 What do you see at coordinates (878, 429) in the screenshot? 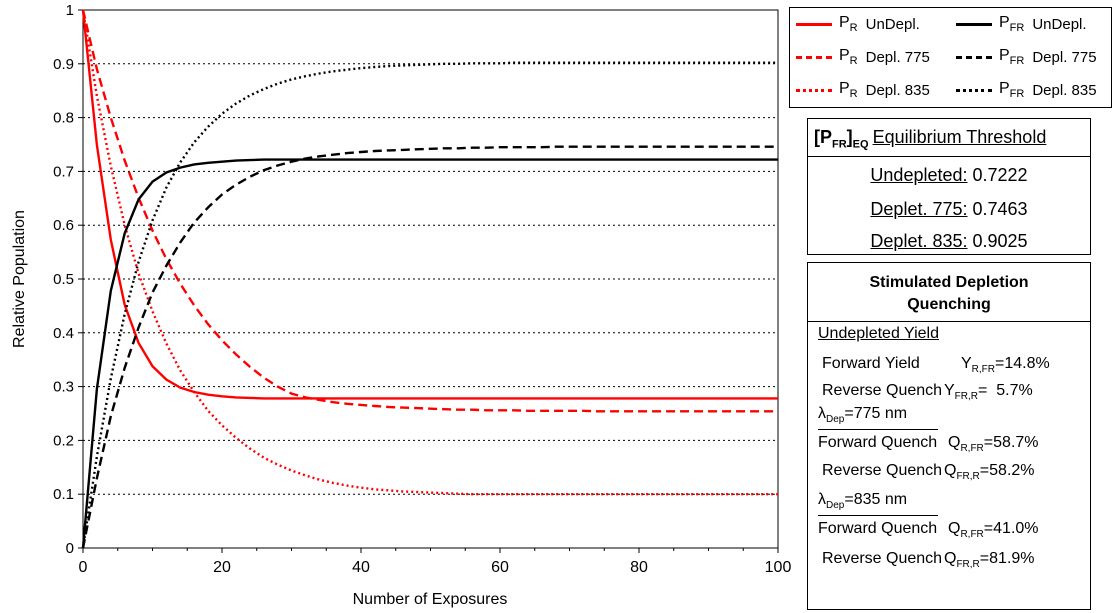
I see `lambda-775-underline` at bounding box center [878, 429].